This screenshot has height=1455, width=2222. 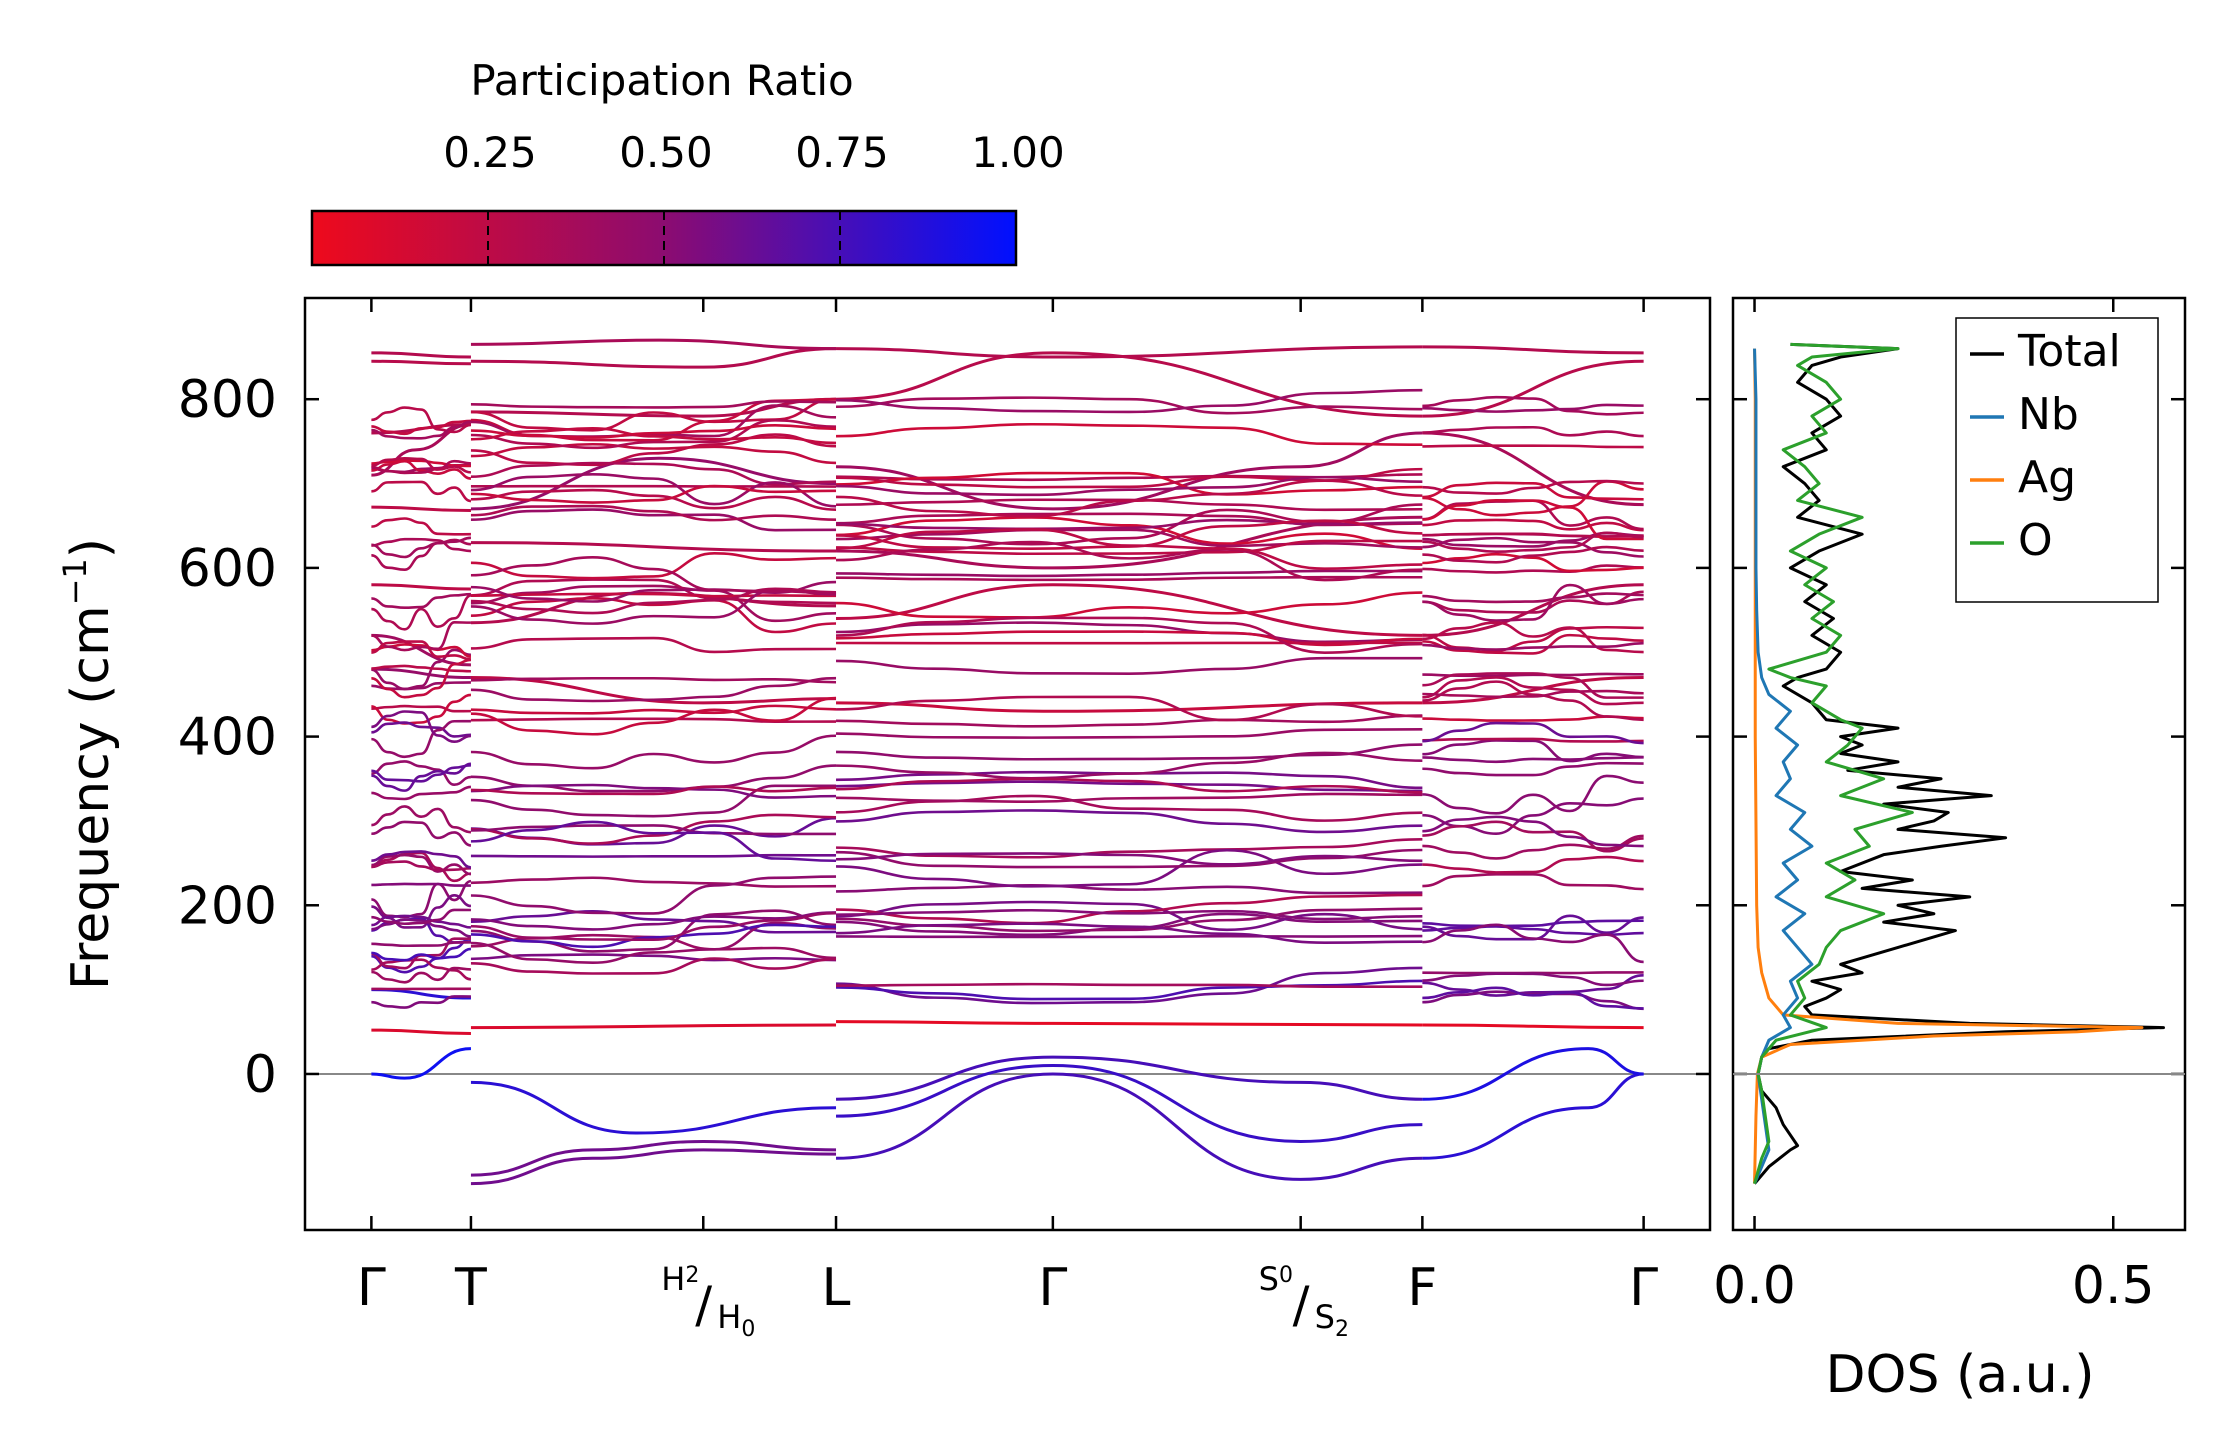 I want to click on legend-label: Total, so click(x=2069, y=351).